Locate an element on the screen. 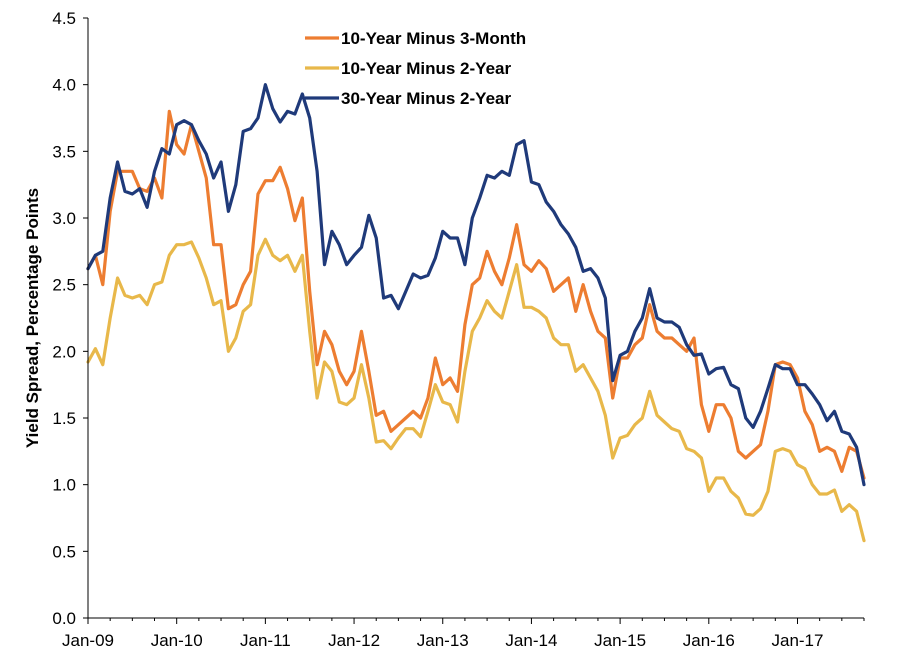 The height and width of the screenshot is (660, 909). legend-label: 10-Year Minus 2-Year is located at coordinates (426, 68).